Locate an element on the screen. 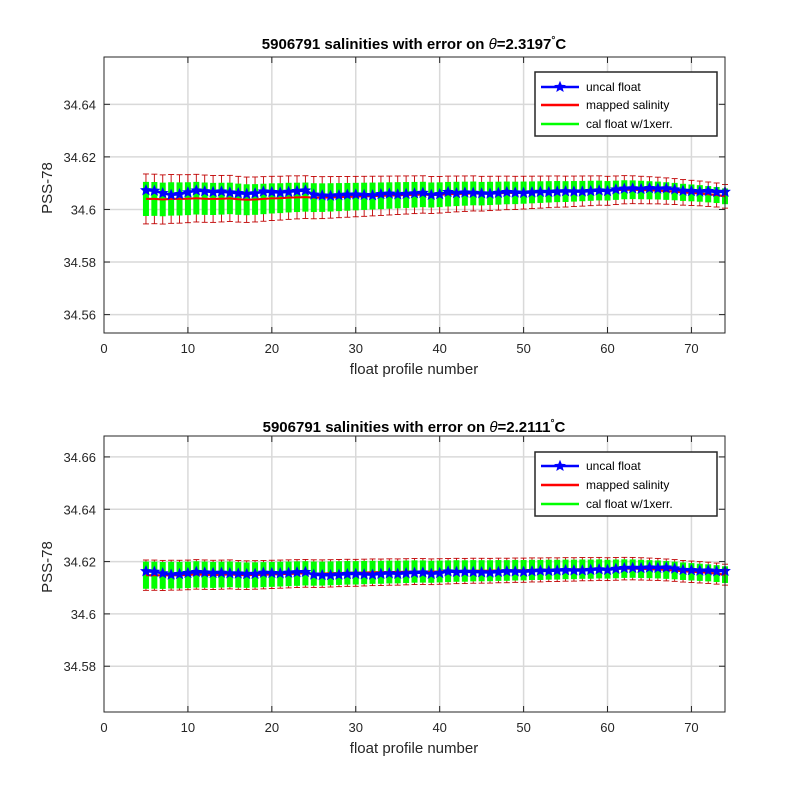  chart-bottom-legend-label-uncal: uncal float is located at coordinates (613, 466).